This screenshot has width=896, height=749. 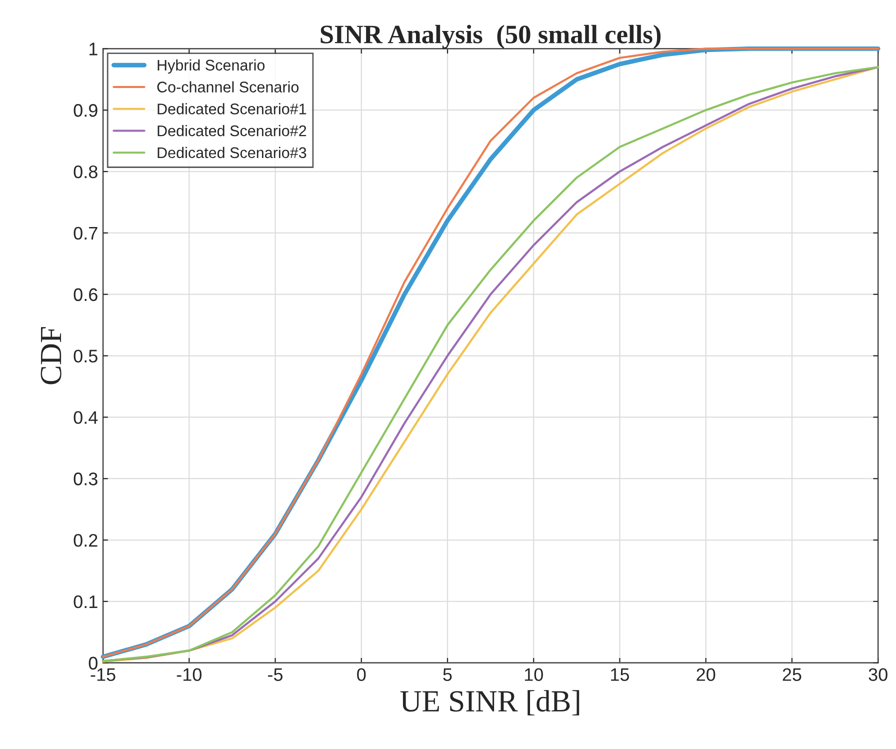 What do you see at coordinates (490, 36) in the screenshot?
I see `chart-title: SINR Analysis (50 small cells)` at bounding box center [490, 36].